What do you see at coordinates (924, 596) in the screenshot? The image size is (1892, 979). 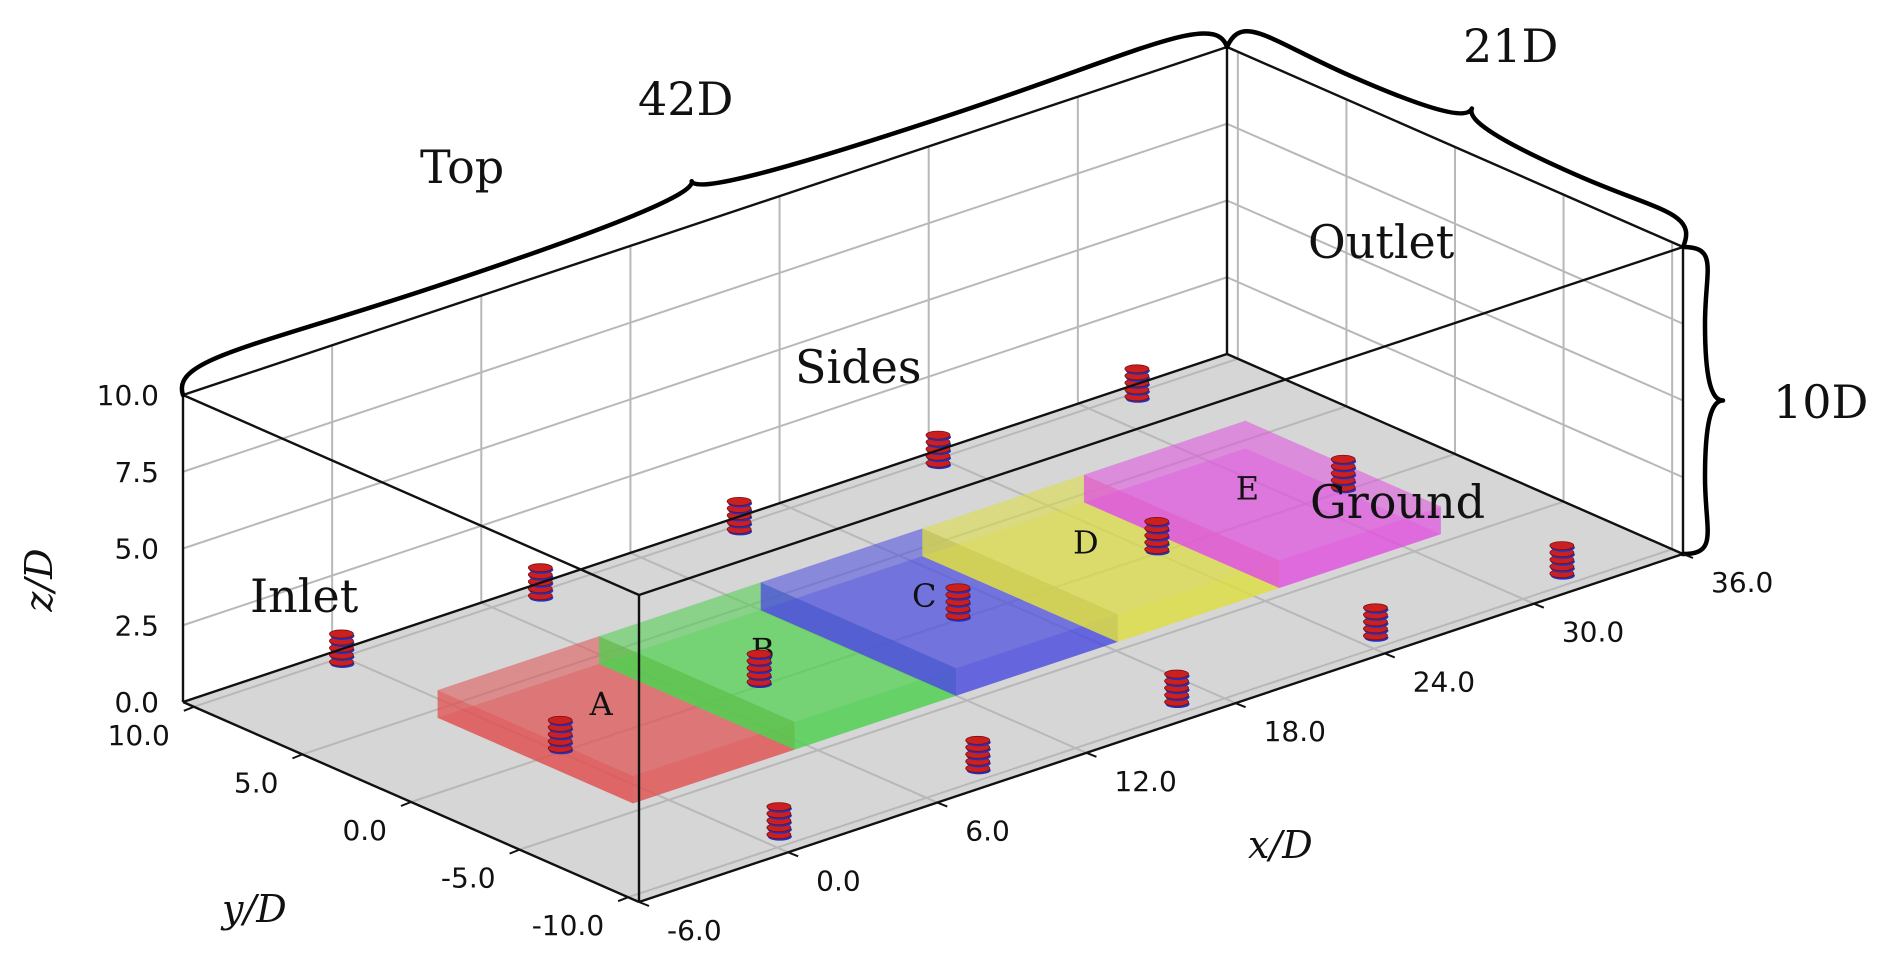 I see `zone-label-c: C` at bounding box center [924, 596].